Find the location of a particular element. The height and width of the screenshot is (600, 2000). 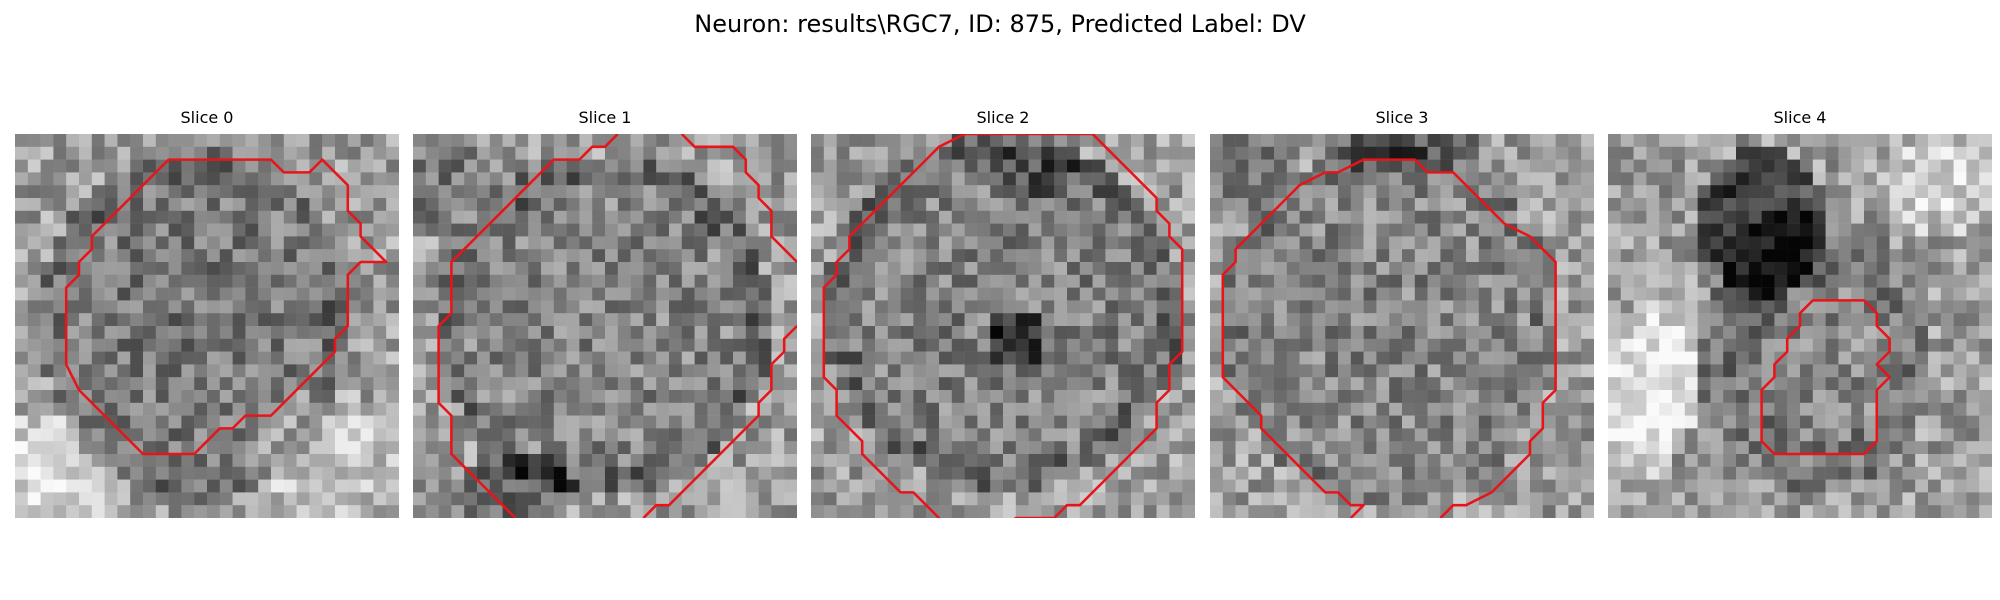

panel-title-slice-1: Slice 1 is located at coordinates (605, 117).